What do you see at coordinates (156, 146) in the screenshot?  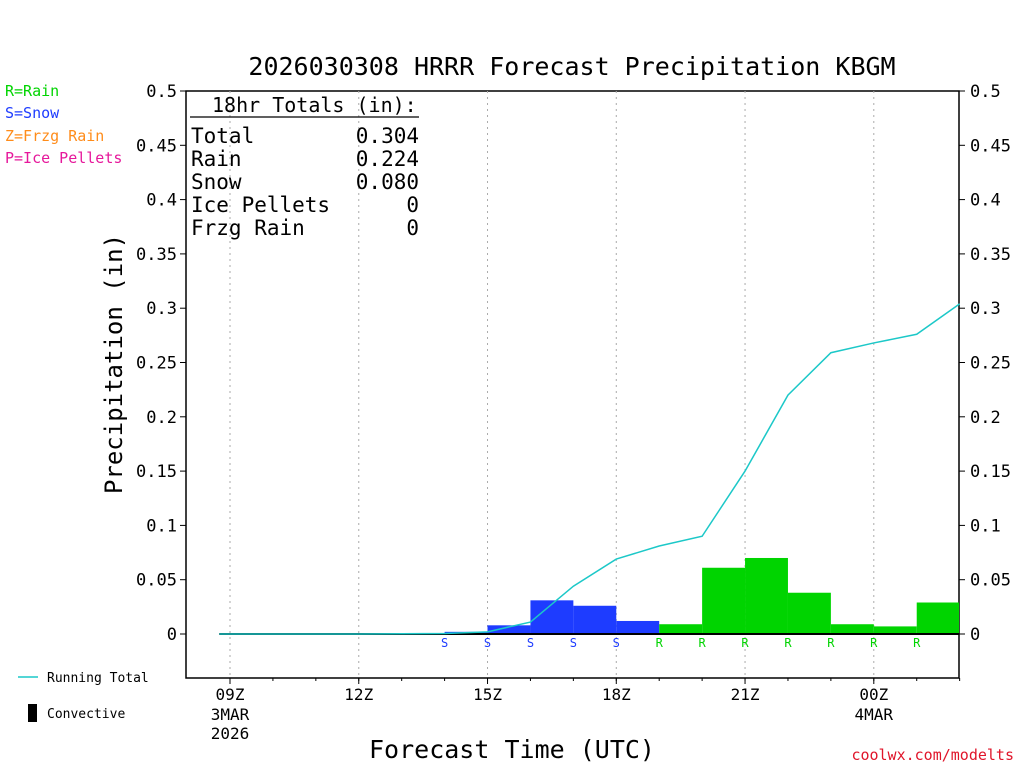 I see `y-tick-label-left: 0.45` at bounding box center [156, 146].